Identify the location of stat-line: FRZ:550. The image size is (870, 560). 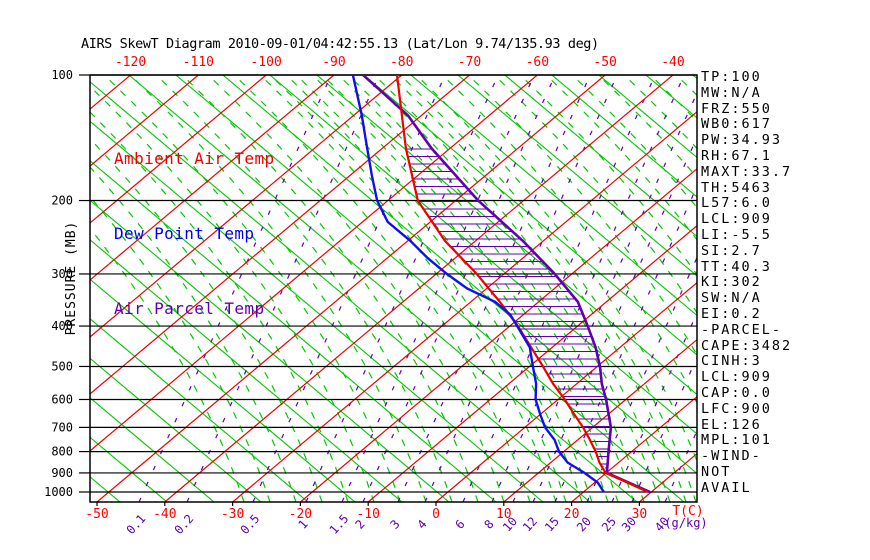
(736, 108).